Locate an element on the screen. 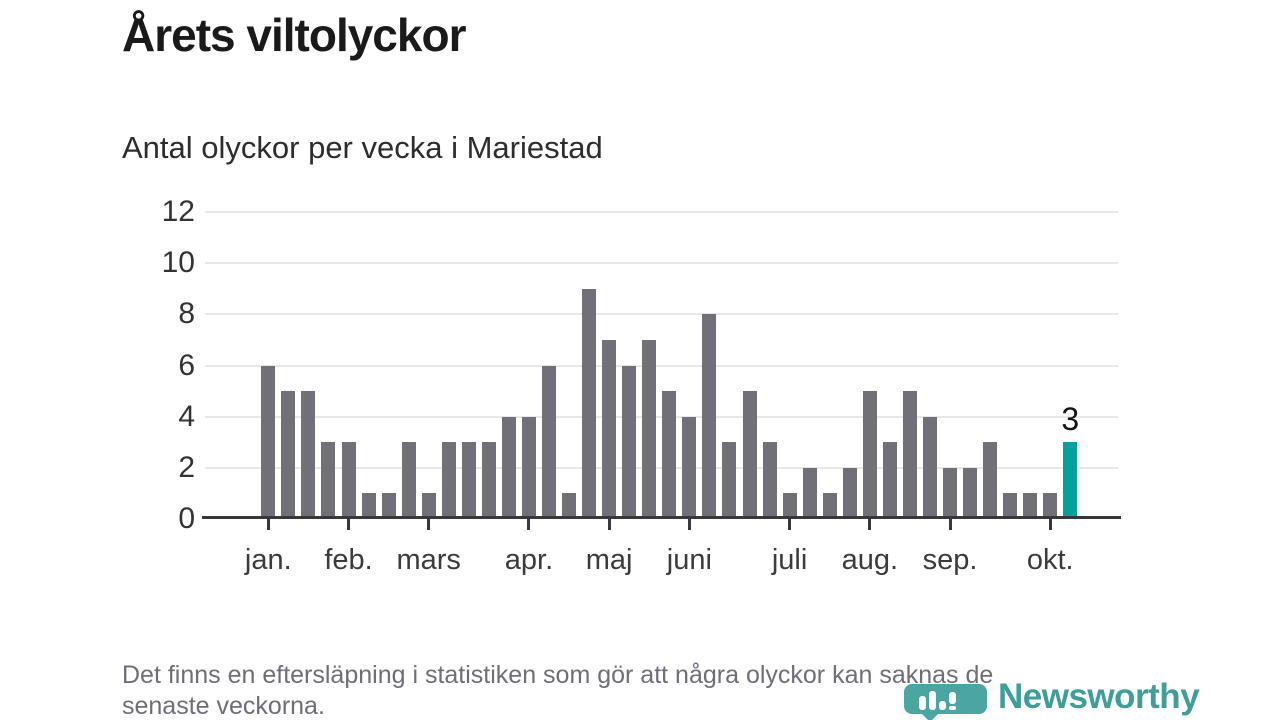 The image size is (1280, 720). y-axis-label: 6 is located at coordinates (186, 365).